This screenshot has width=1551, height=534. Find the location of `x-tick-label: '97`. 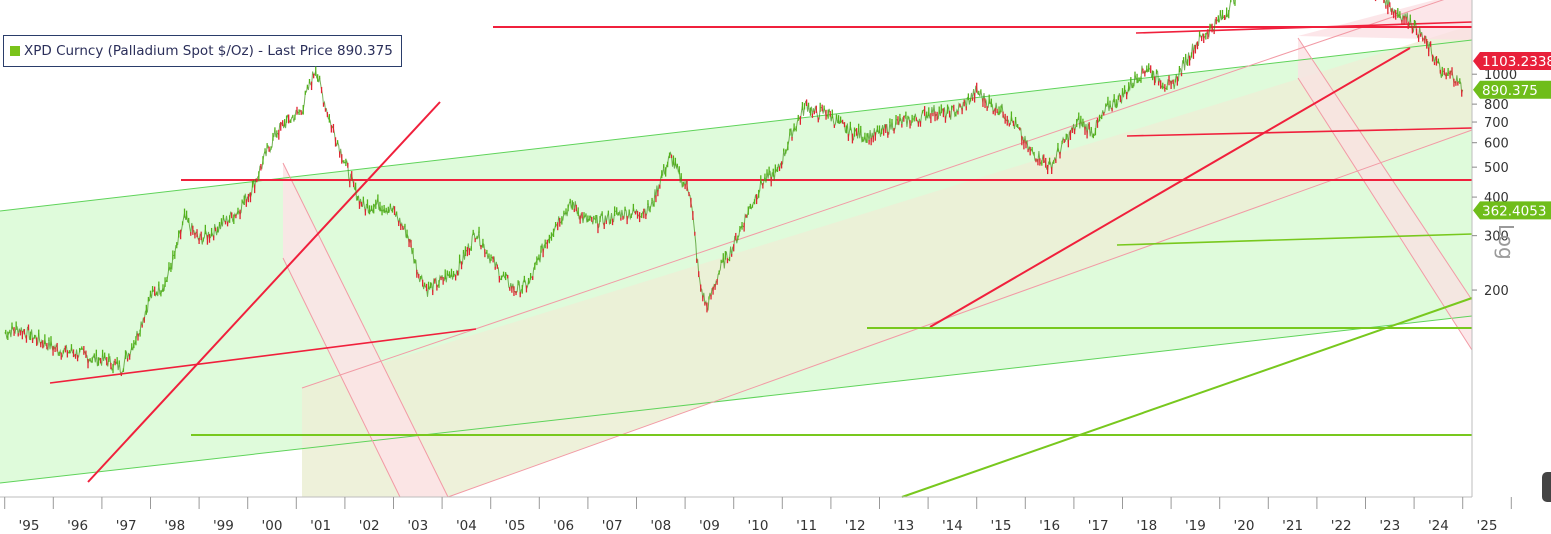

x-tick-label: '97 is located at coordinates (126, 526).